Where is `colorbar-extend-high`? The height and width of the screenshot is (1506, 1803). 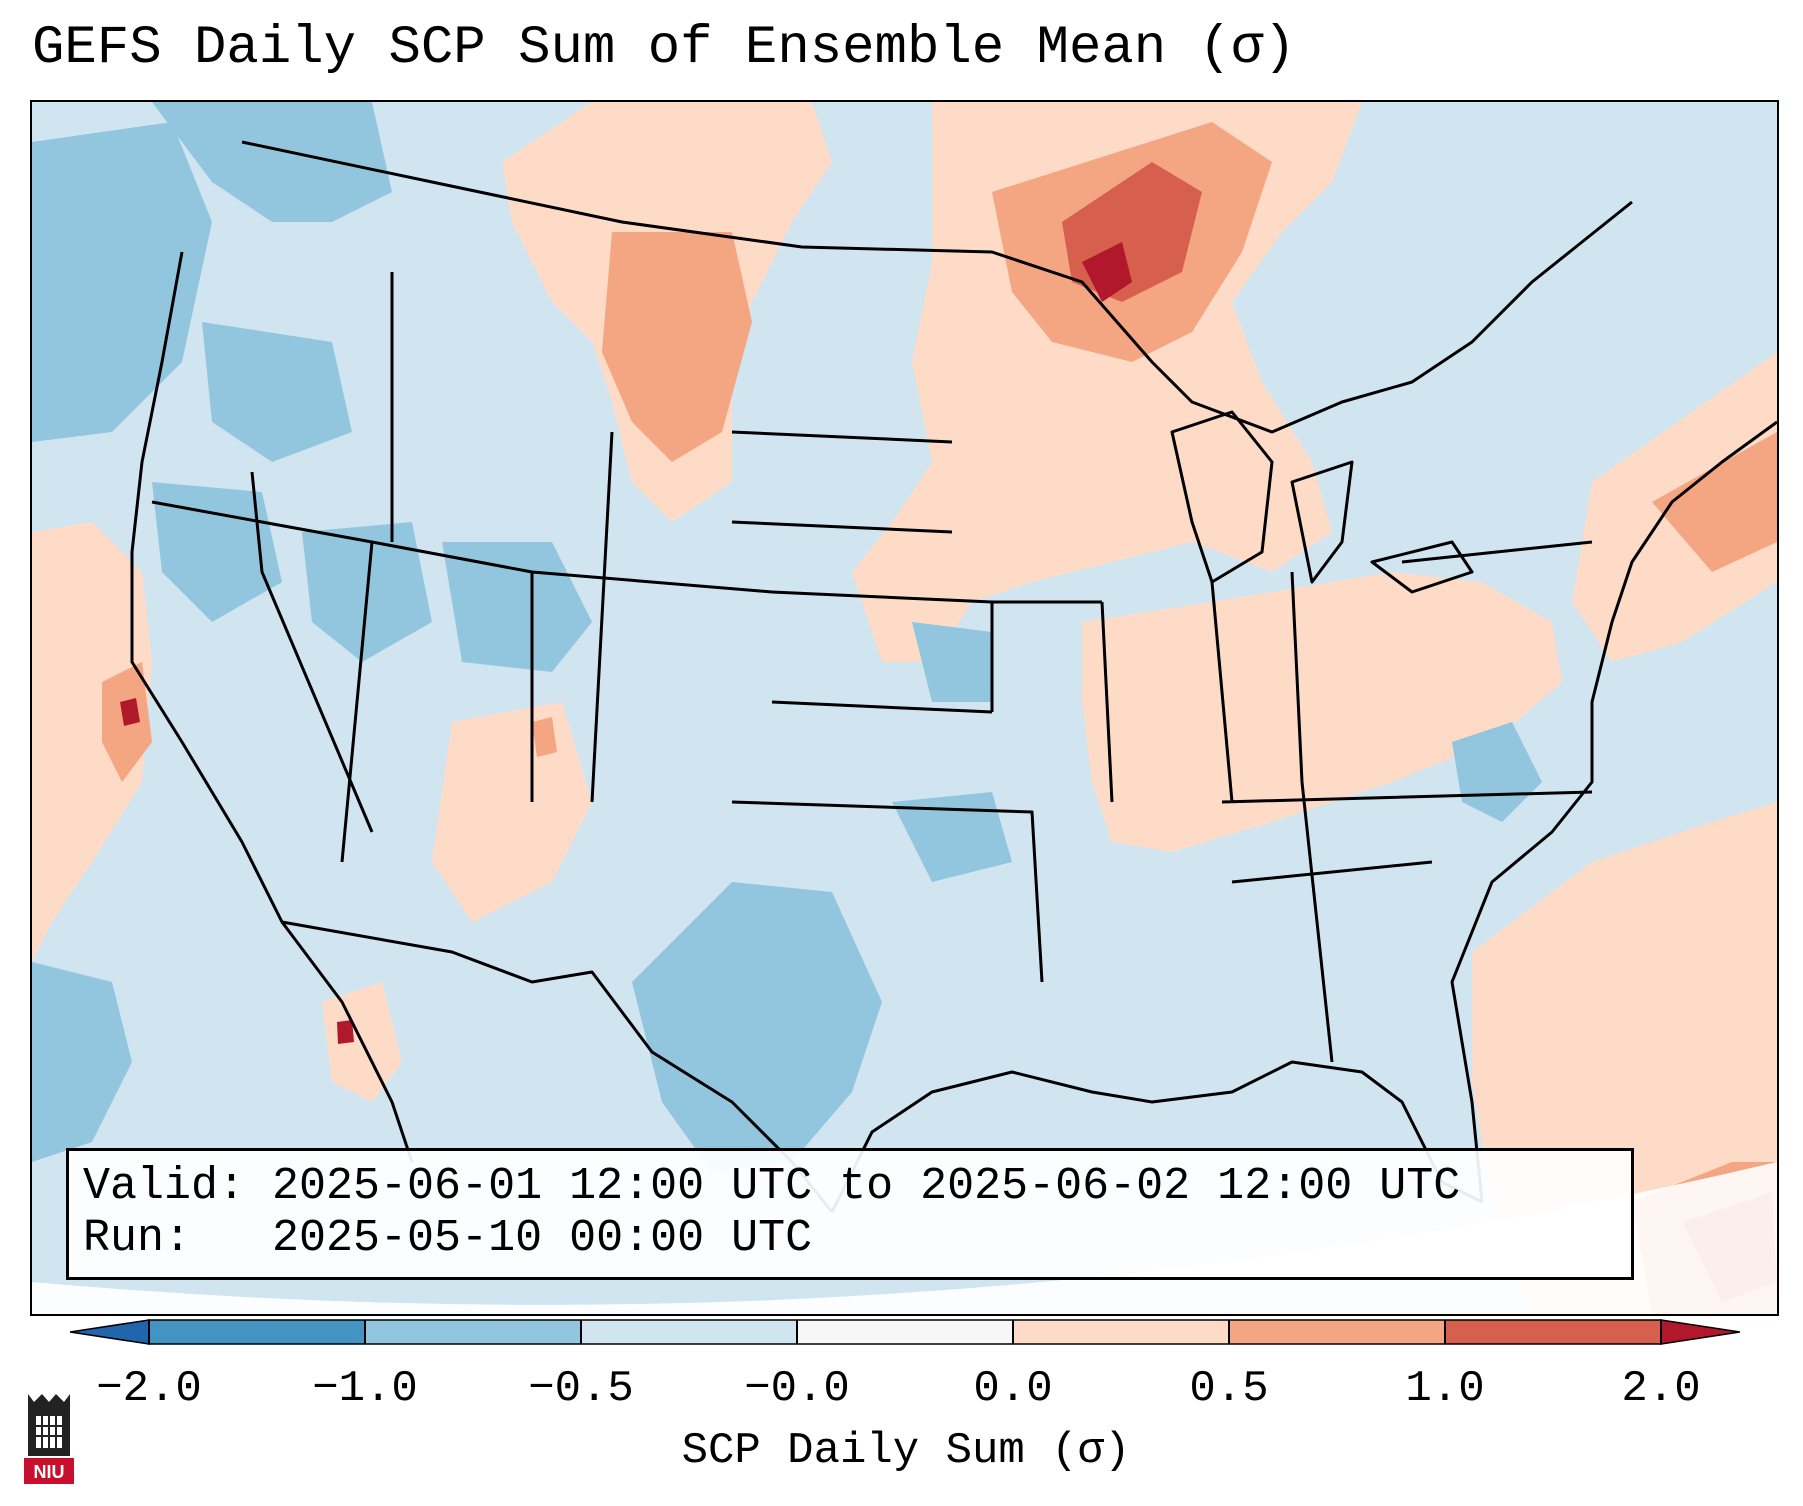
colorbar-extend-high is located at coordinates (1700, 1332).